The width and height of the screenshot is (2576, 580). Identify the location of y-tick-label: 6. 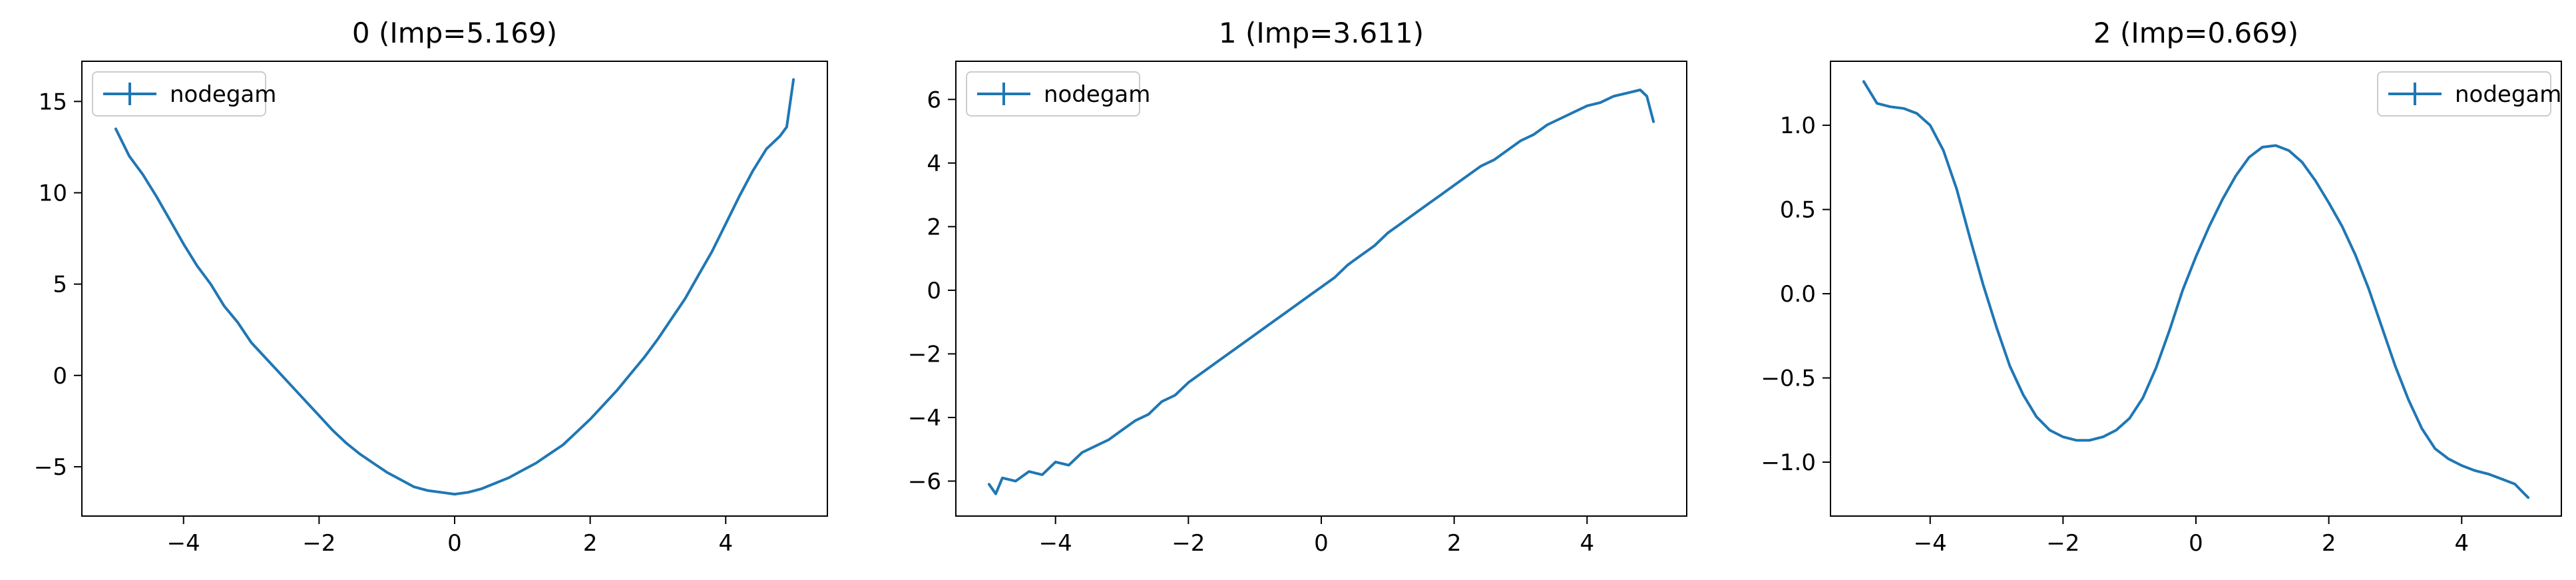
(934, 100).